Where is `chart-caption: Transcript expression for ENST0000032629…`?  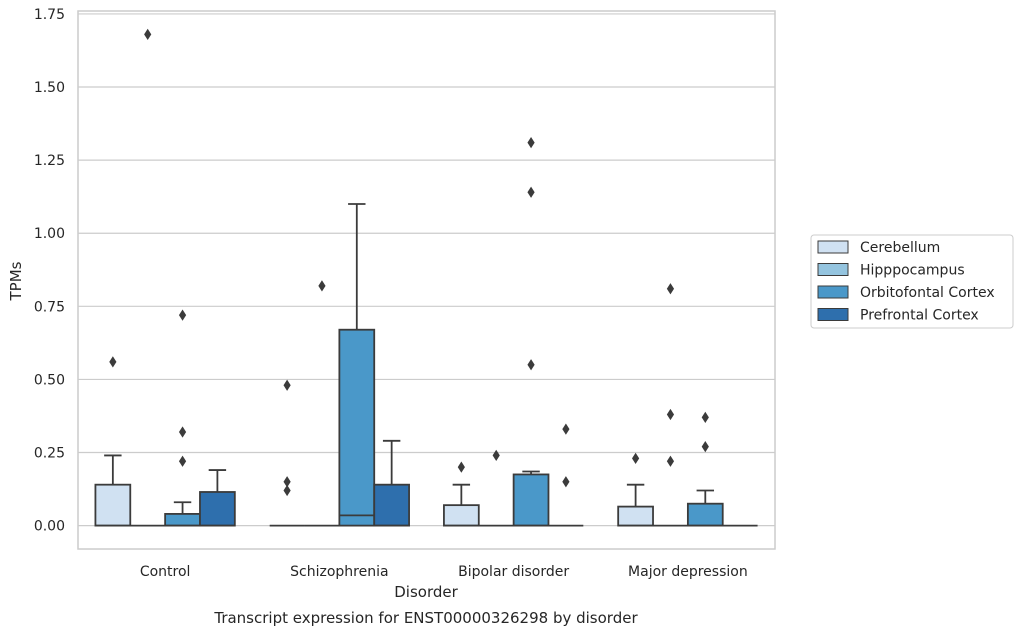 chart-caption: Transcript expression for ENST0000032629… is located at coordinates (425, 618).